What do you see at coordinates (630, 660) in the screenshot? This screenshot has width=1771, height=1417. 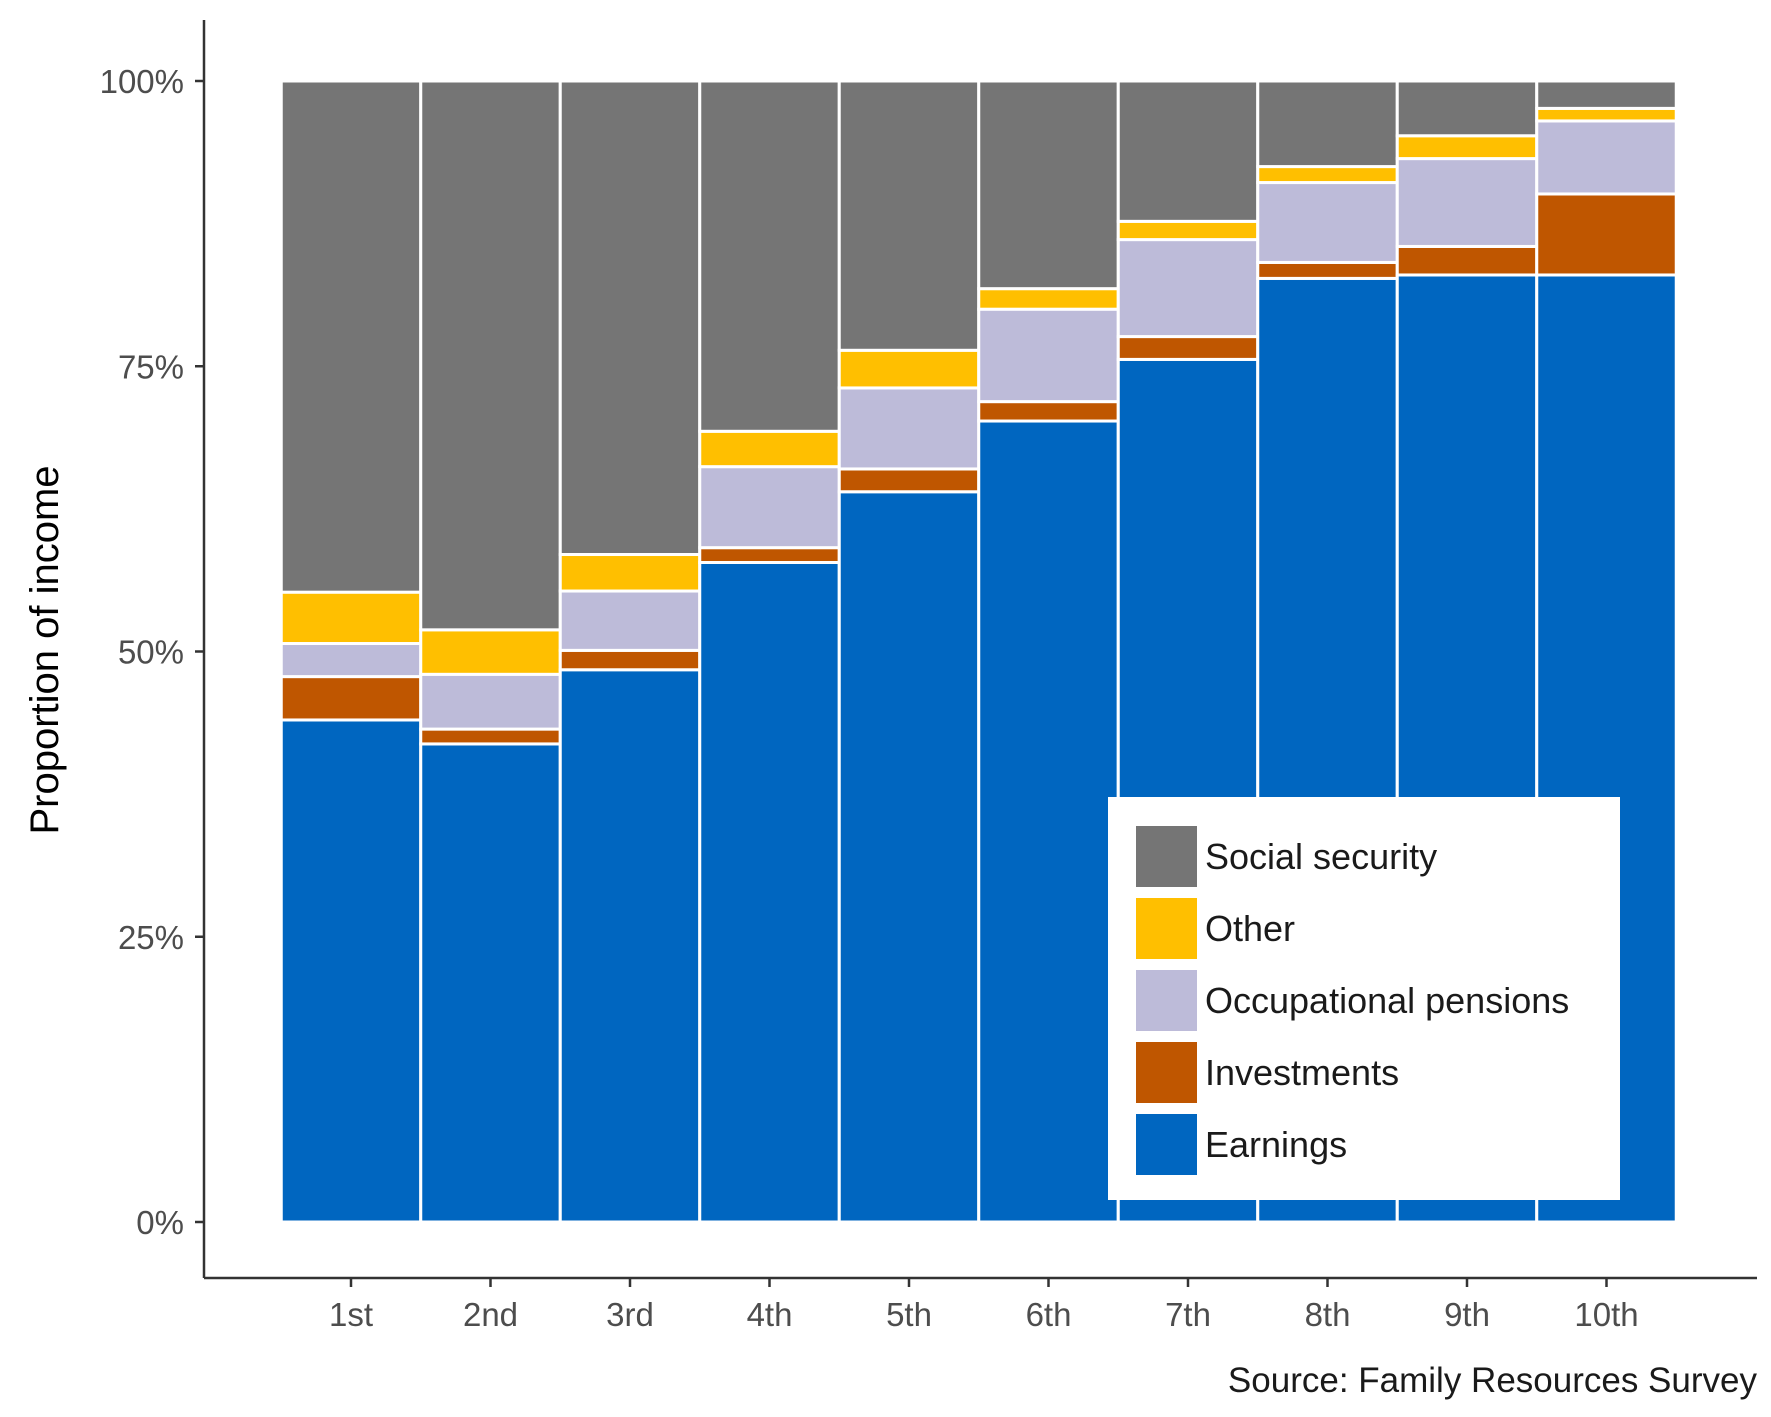 I see `bar-segment-3rd-investments` at bounding box center [630, 660].